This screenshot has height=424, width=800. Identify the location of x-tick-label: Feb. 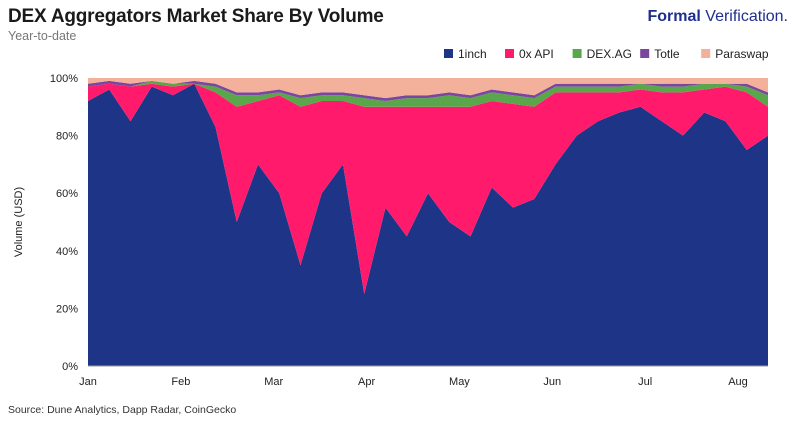
(180, 382).